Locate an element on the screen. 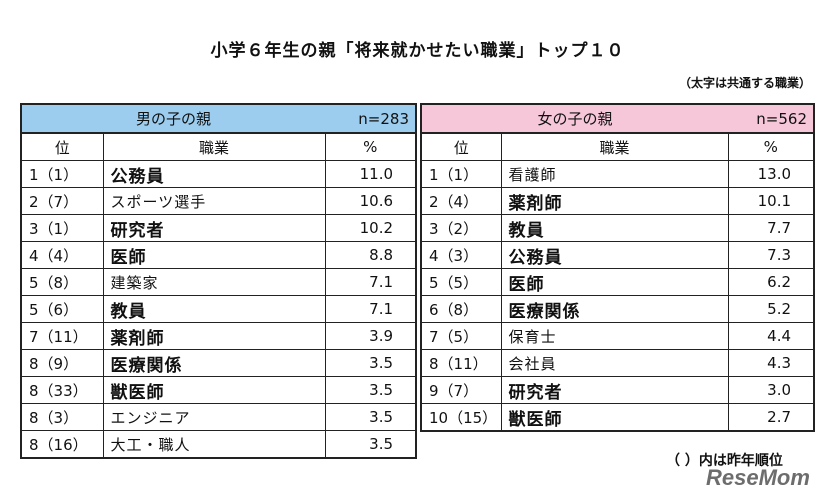 The width and height of the screenshot is (835, 496). job-cell: 研究者 is located at coordinates (214, 228).